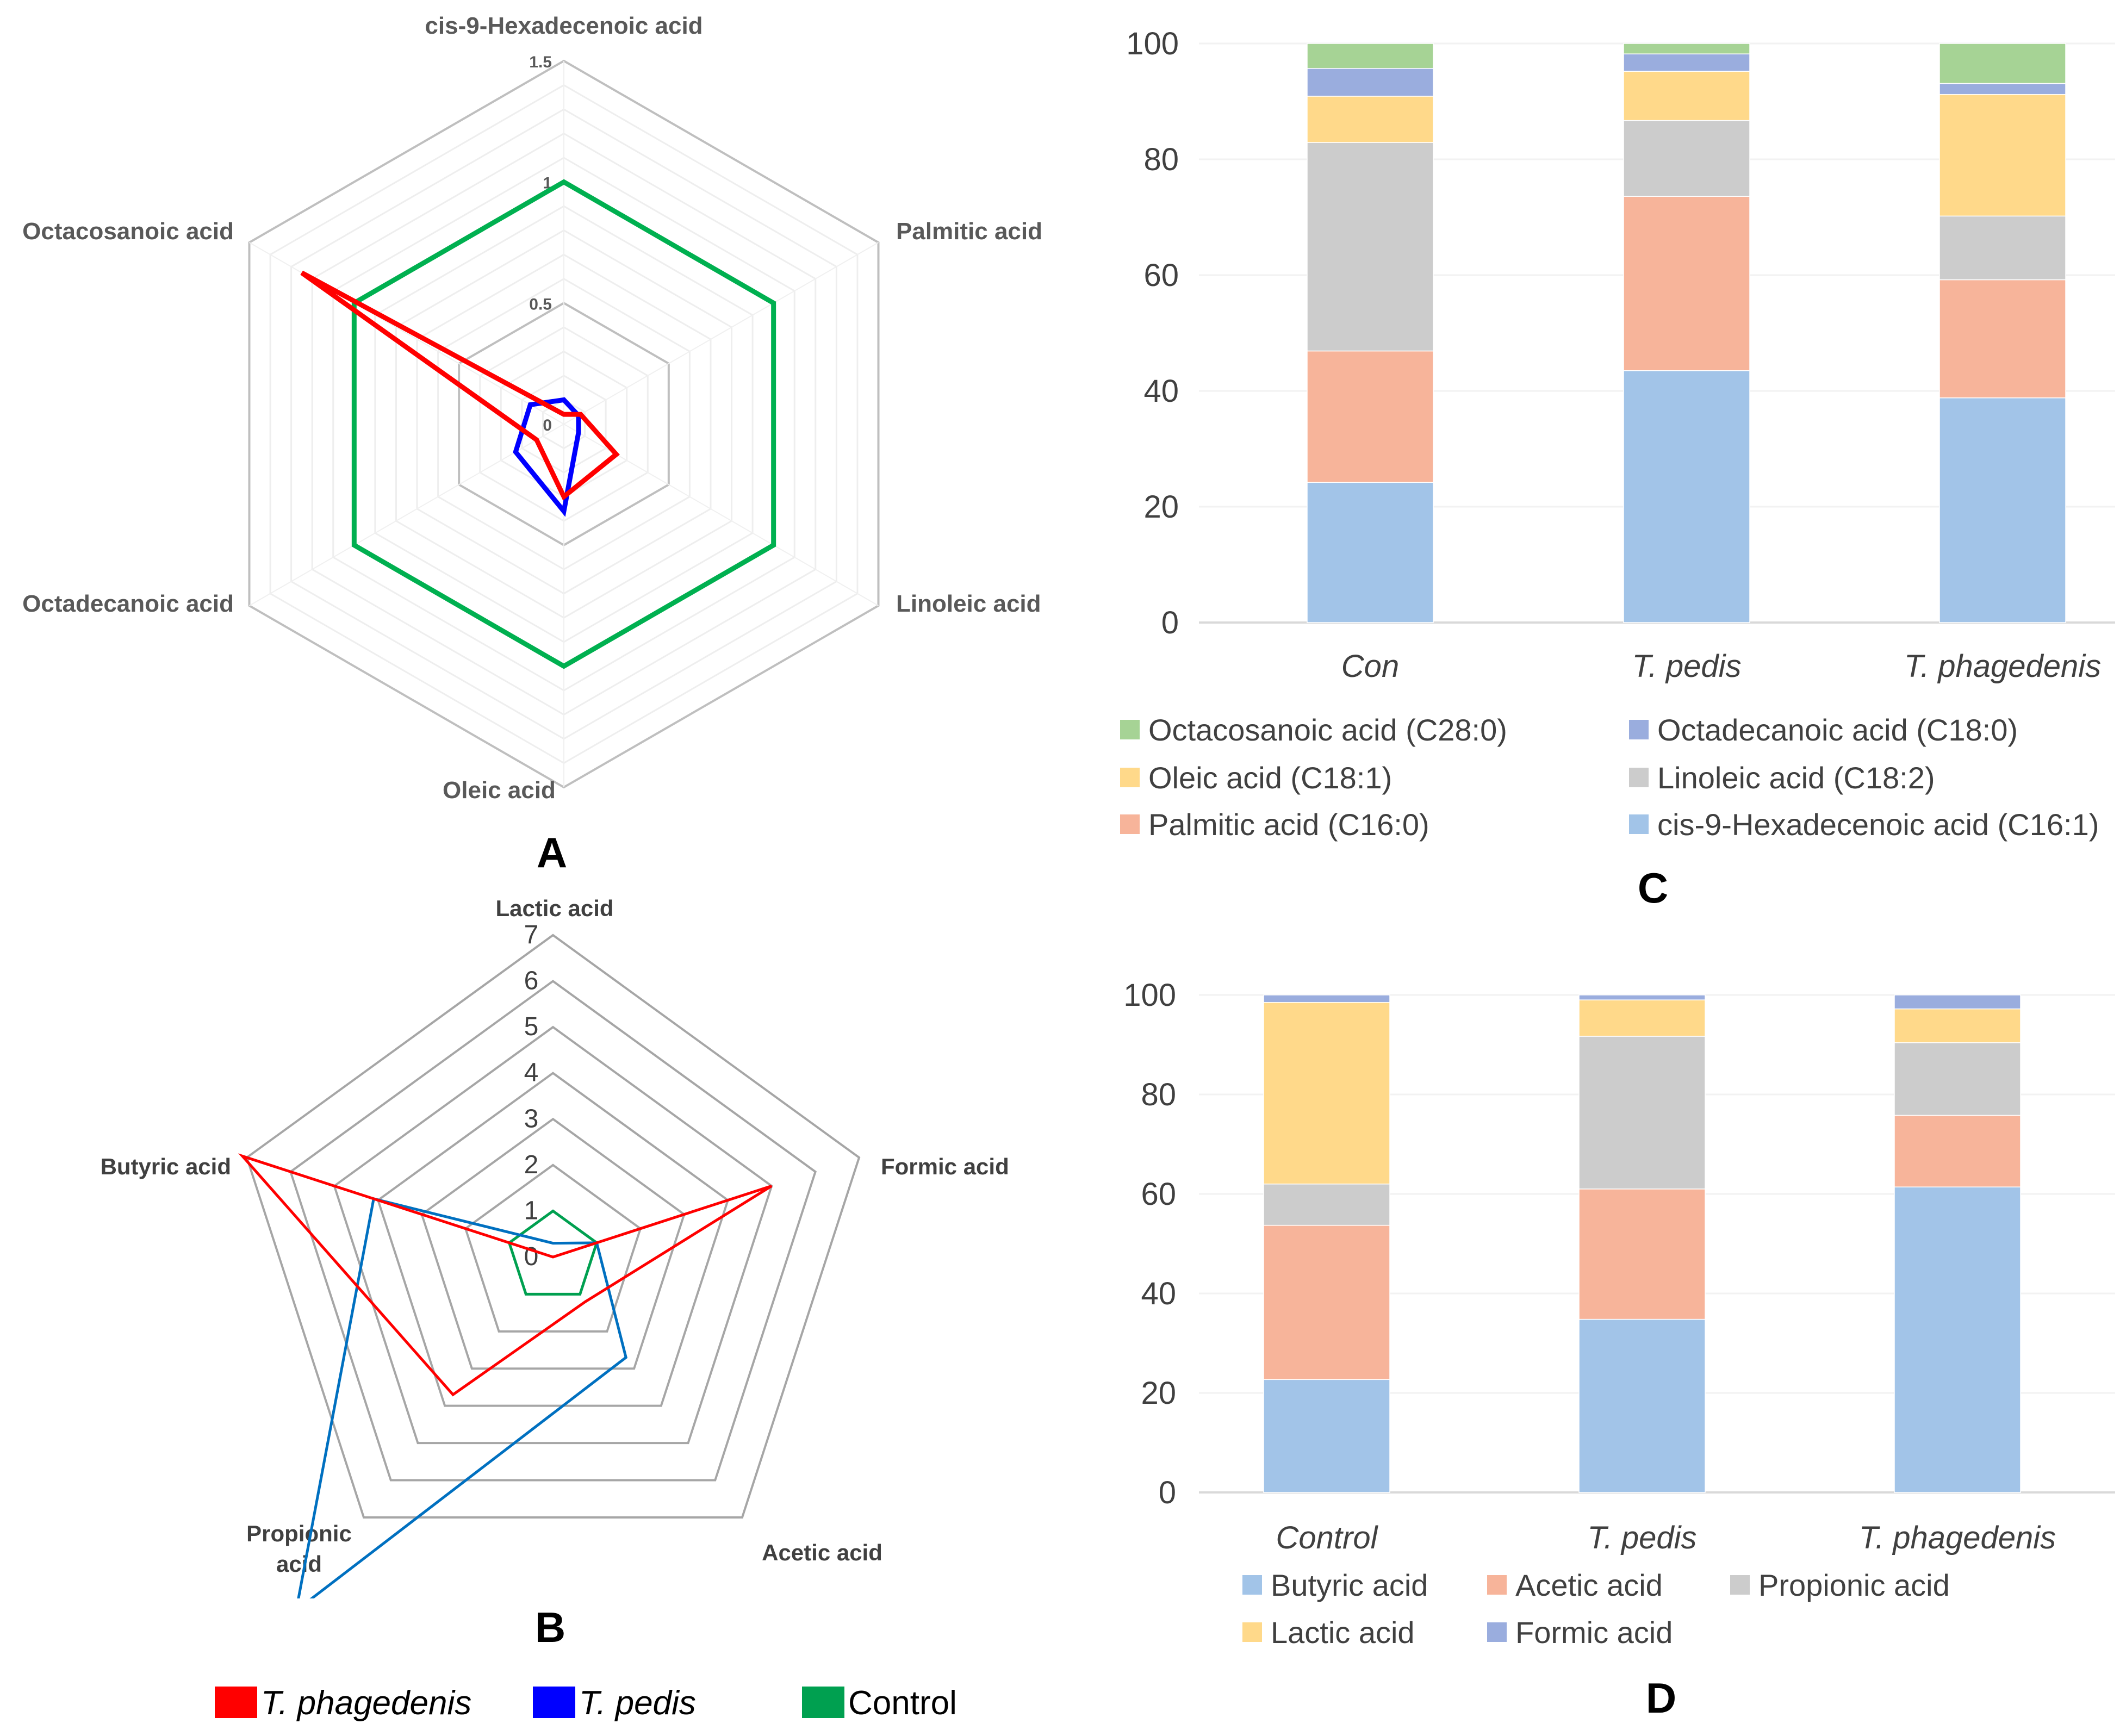 Image resolution: width=2126 pixels, height=1736 pixels. Describe the element at coordinates (1661, 1698) in the screenshot. I see `panel-label-d: D` at that location.